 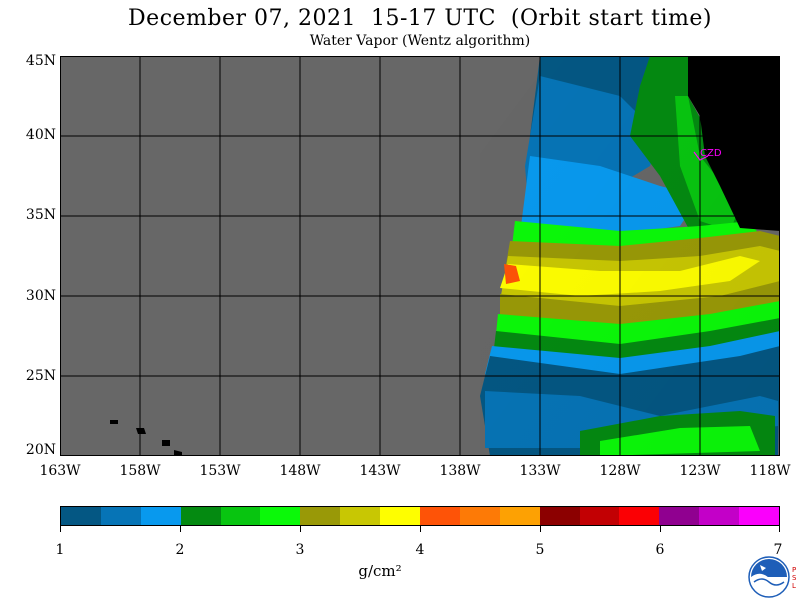 I want to click on lon-label-153w: 153W, so click(x=220, y=471).